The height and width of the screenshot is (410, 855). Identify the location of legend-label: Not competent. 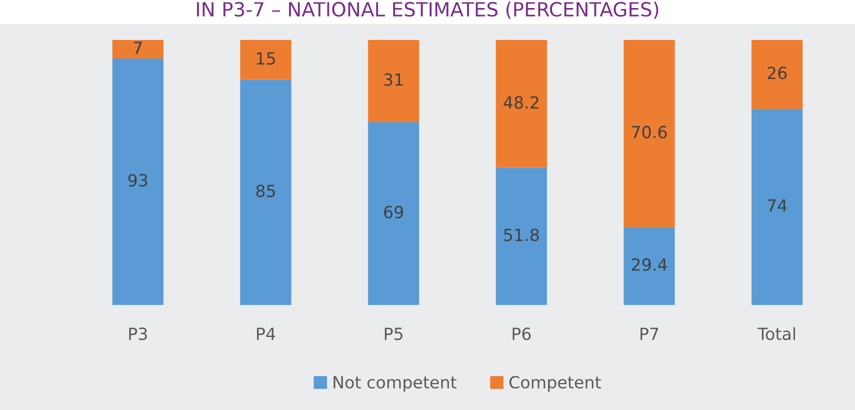
(395, 384).